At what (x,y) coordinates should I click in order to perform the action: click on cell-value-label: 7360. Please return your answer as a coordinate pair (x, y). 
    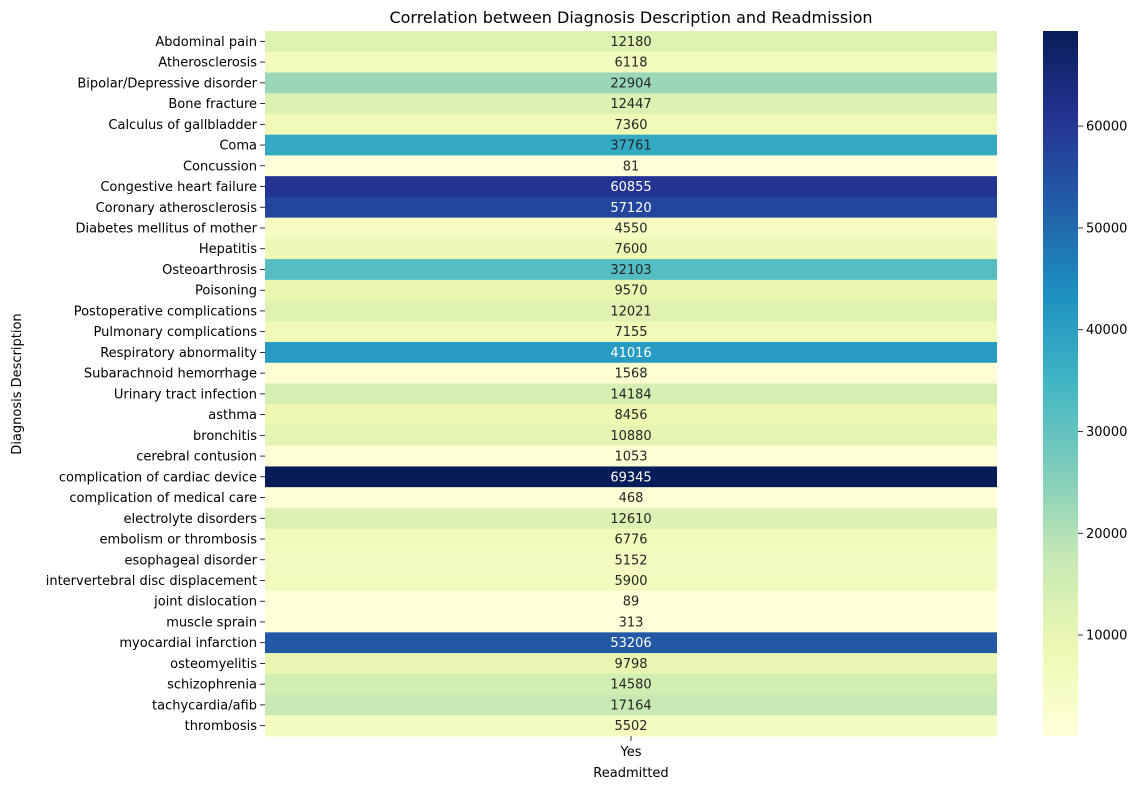
    Looking at the image, I should click on (630, 125).